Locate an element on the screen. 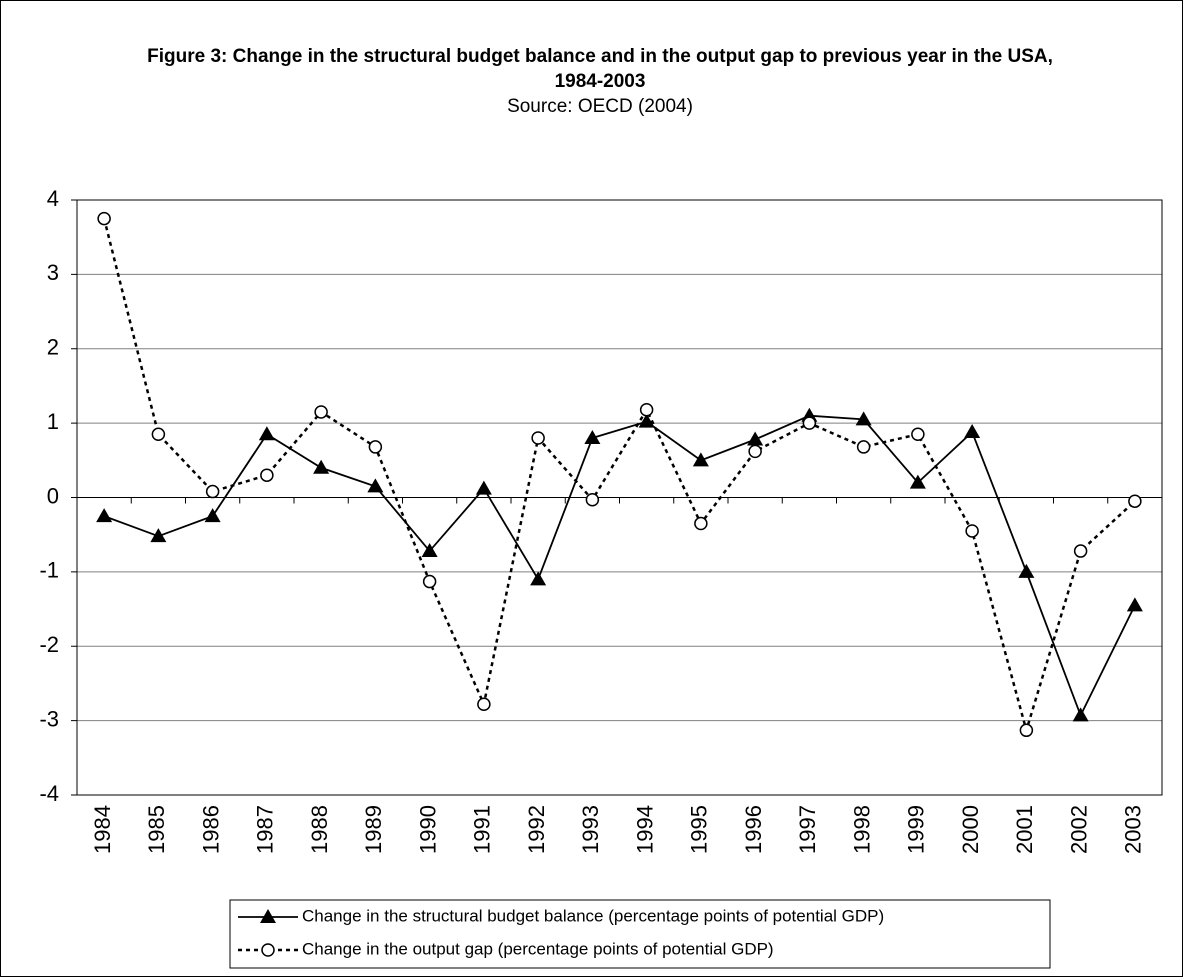  x-tick-label: 2000 is located at coordinates (970, 829).